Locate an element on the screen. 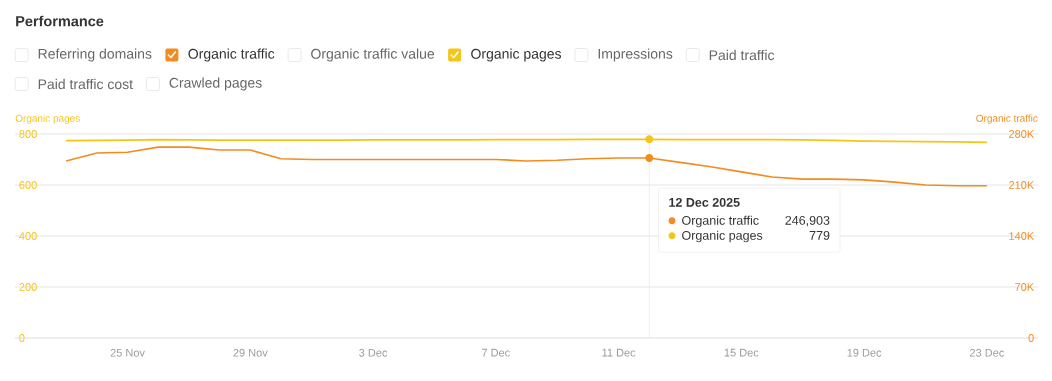  legend-label: Organic pages is located at coordinates (516, 55).